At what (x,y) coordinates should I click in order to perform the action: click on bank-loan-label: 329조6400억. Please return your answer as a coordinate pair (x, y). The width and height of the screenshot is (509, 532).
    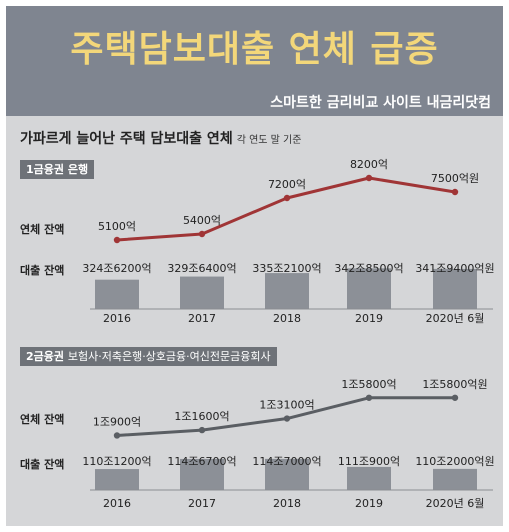
    Looking at the image, I should click on (201, 268).